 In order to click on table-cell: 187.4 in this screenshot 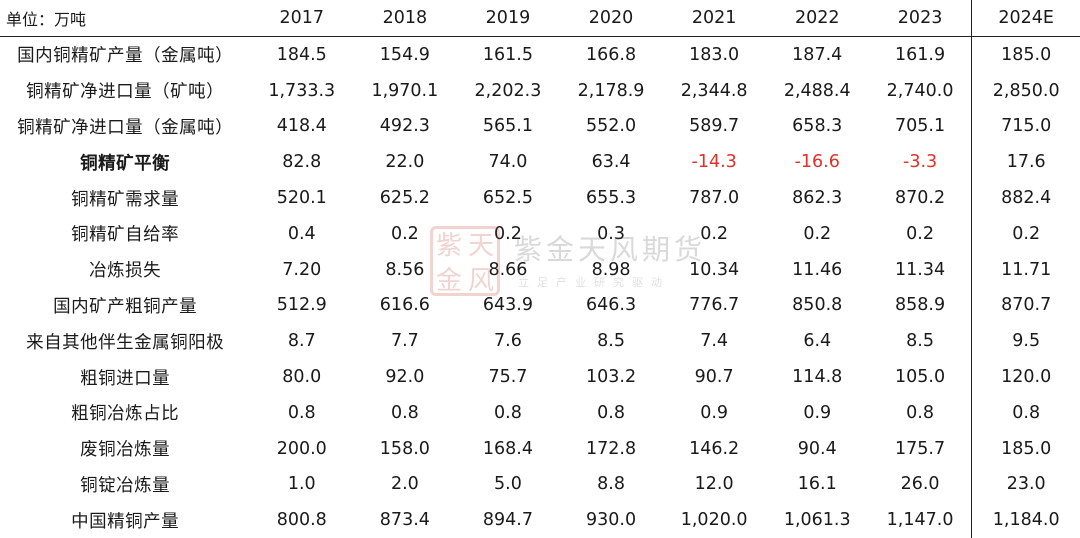, I will do `click(817, 54)`.